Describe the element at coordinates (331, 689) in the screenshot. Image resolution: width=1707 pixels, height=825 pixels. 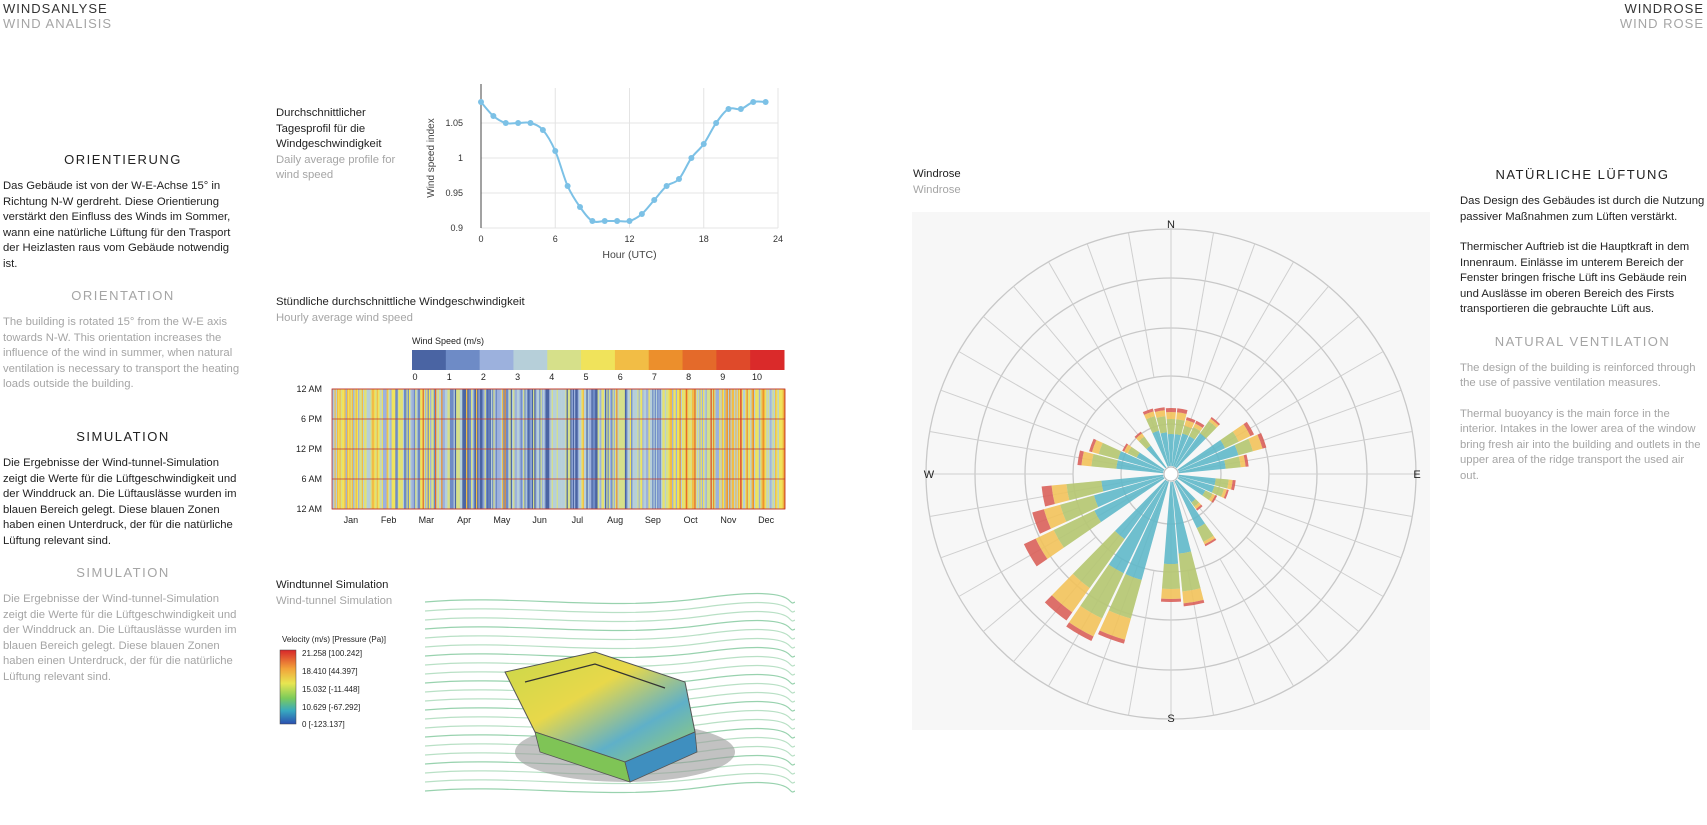
I see `tunnel-legend-label: 15.032 [-11.448]` at that location.